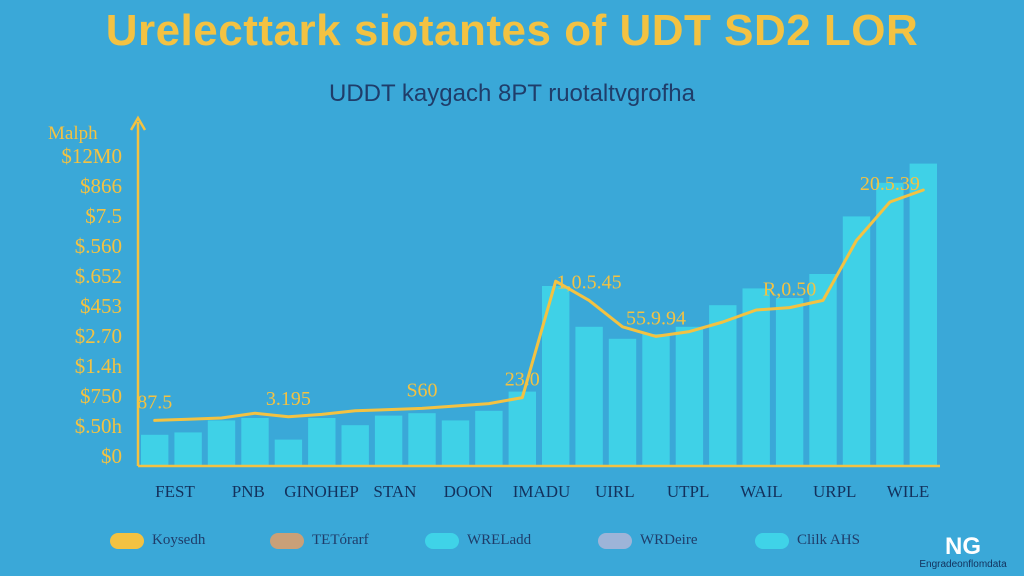 This screenshot has width=1024, height=576. What do you see at coordinates (340, 540) in the screenshot?
I see `legend-label: TETórarf` at bounding box center [340, 540].